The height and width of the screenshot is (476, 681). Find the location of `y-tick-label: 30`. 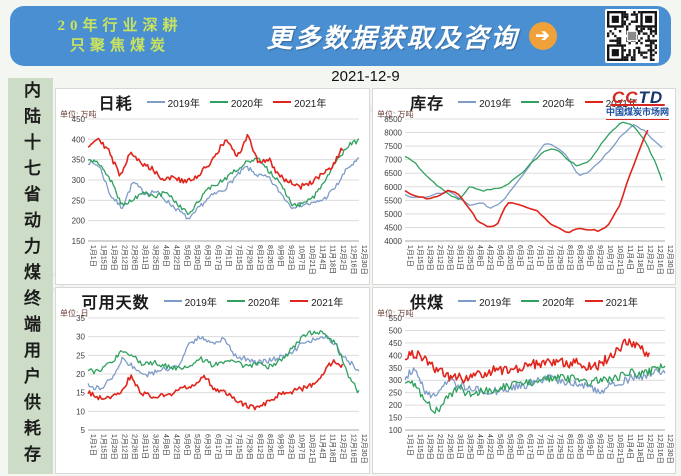

y-tick-label: 30 is located at coordinates (80, 337).